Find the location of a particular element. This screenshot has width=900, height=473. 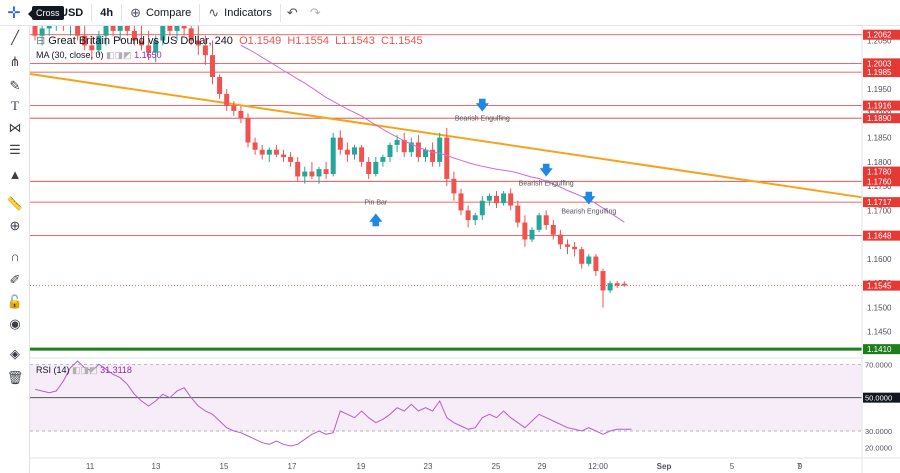

cross-tool-button: ✛ is located at coordinates (14, 13).